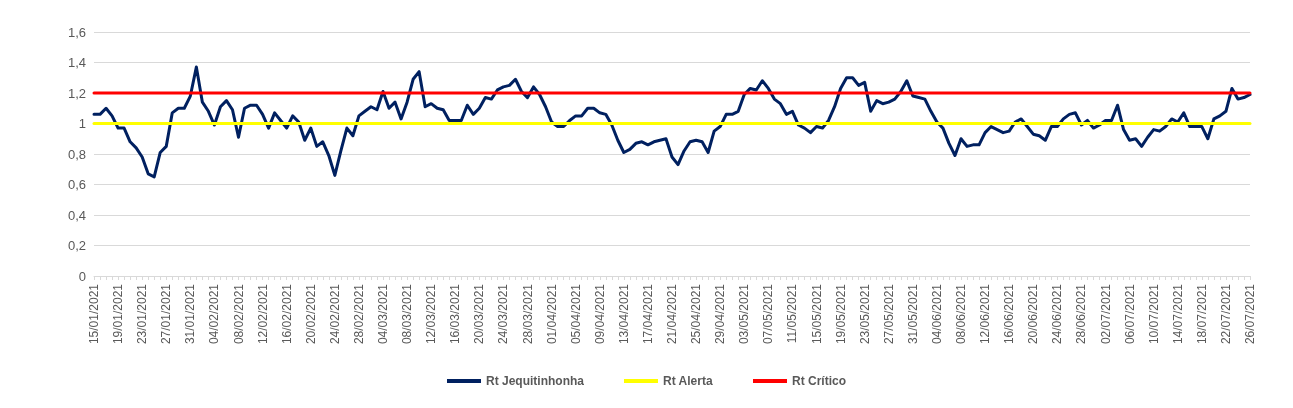 Image resolution: width=1293 pixels, height=408 pixels. I want to click on x-tick-label: 18/07/2021, so click(1201, 314).